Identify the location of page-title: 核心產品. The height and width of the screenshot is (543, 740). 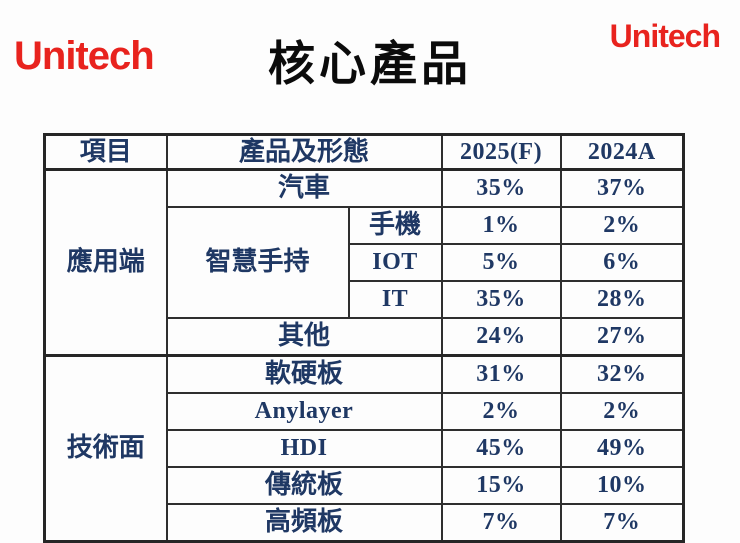
(370, 65).